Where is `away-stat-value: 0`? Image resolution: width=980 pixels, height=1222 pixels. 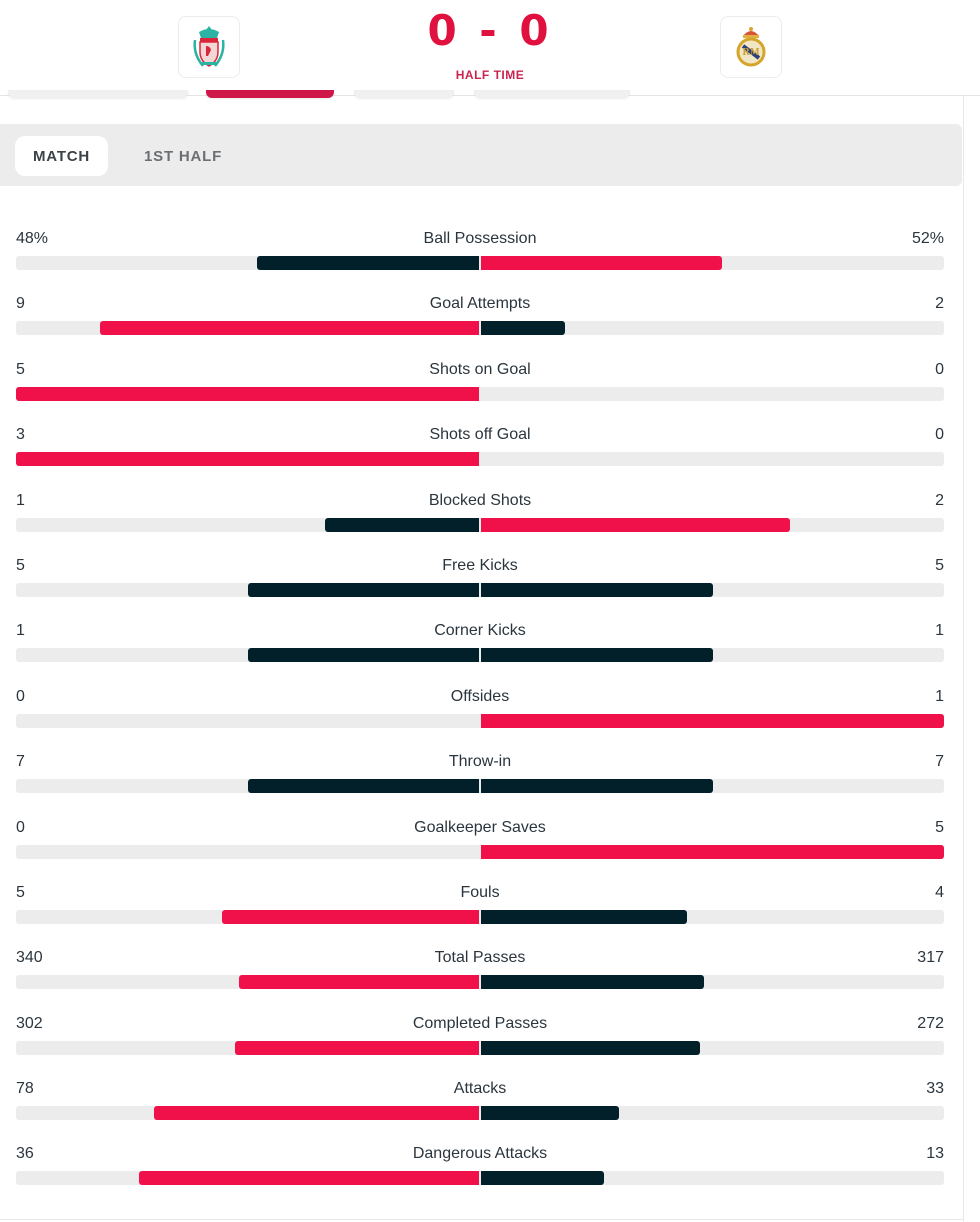
away-stat-value: 0 is located at coordinates (939, 435).